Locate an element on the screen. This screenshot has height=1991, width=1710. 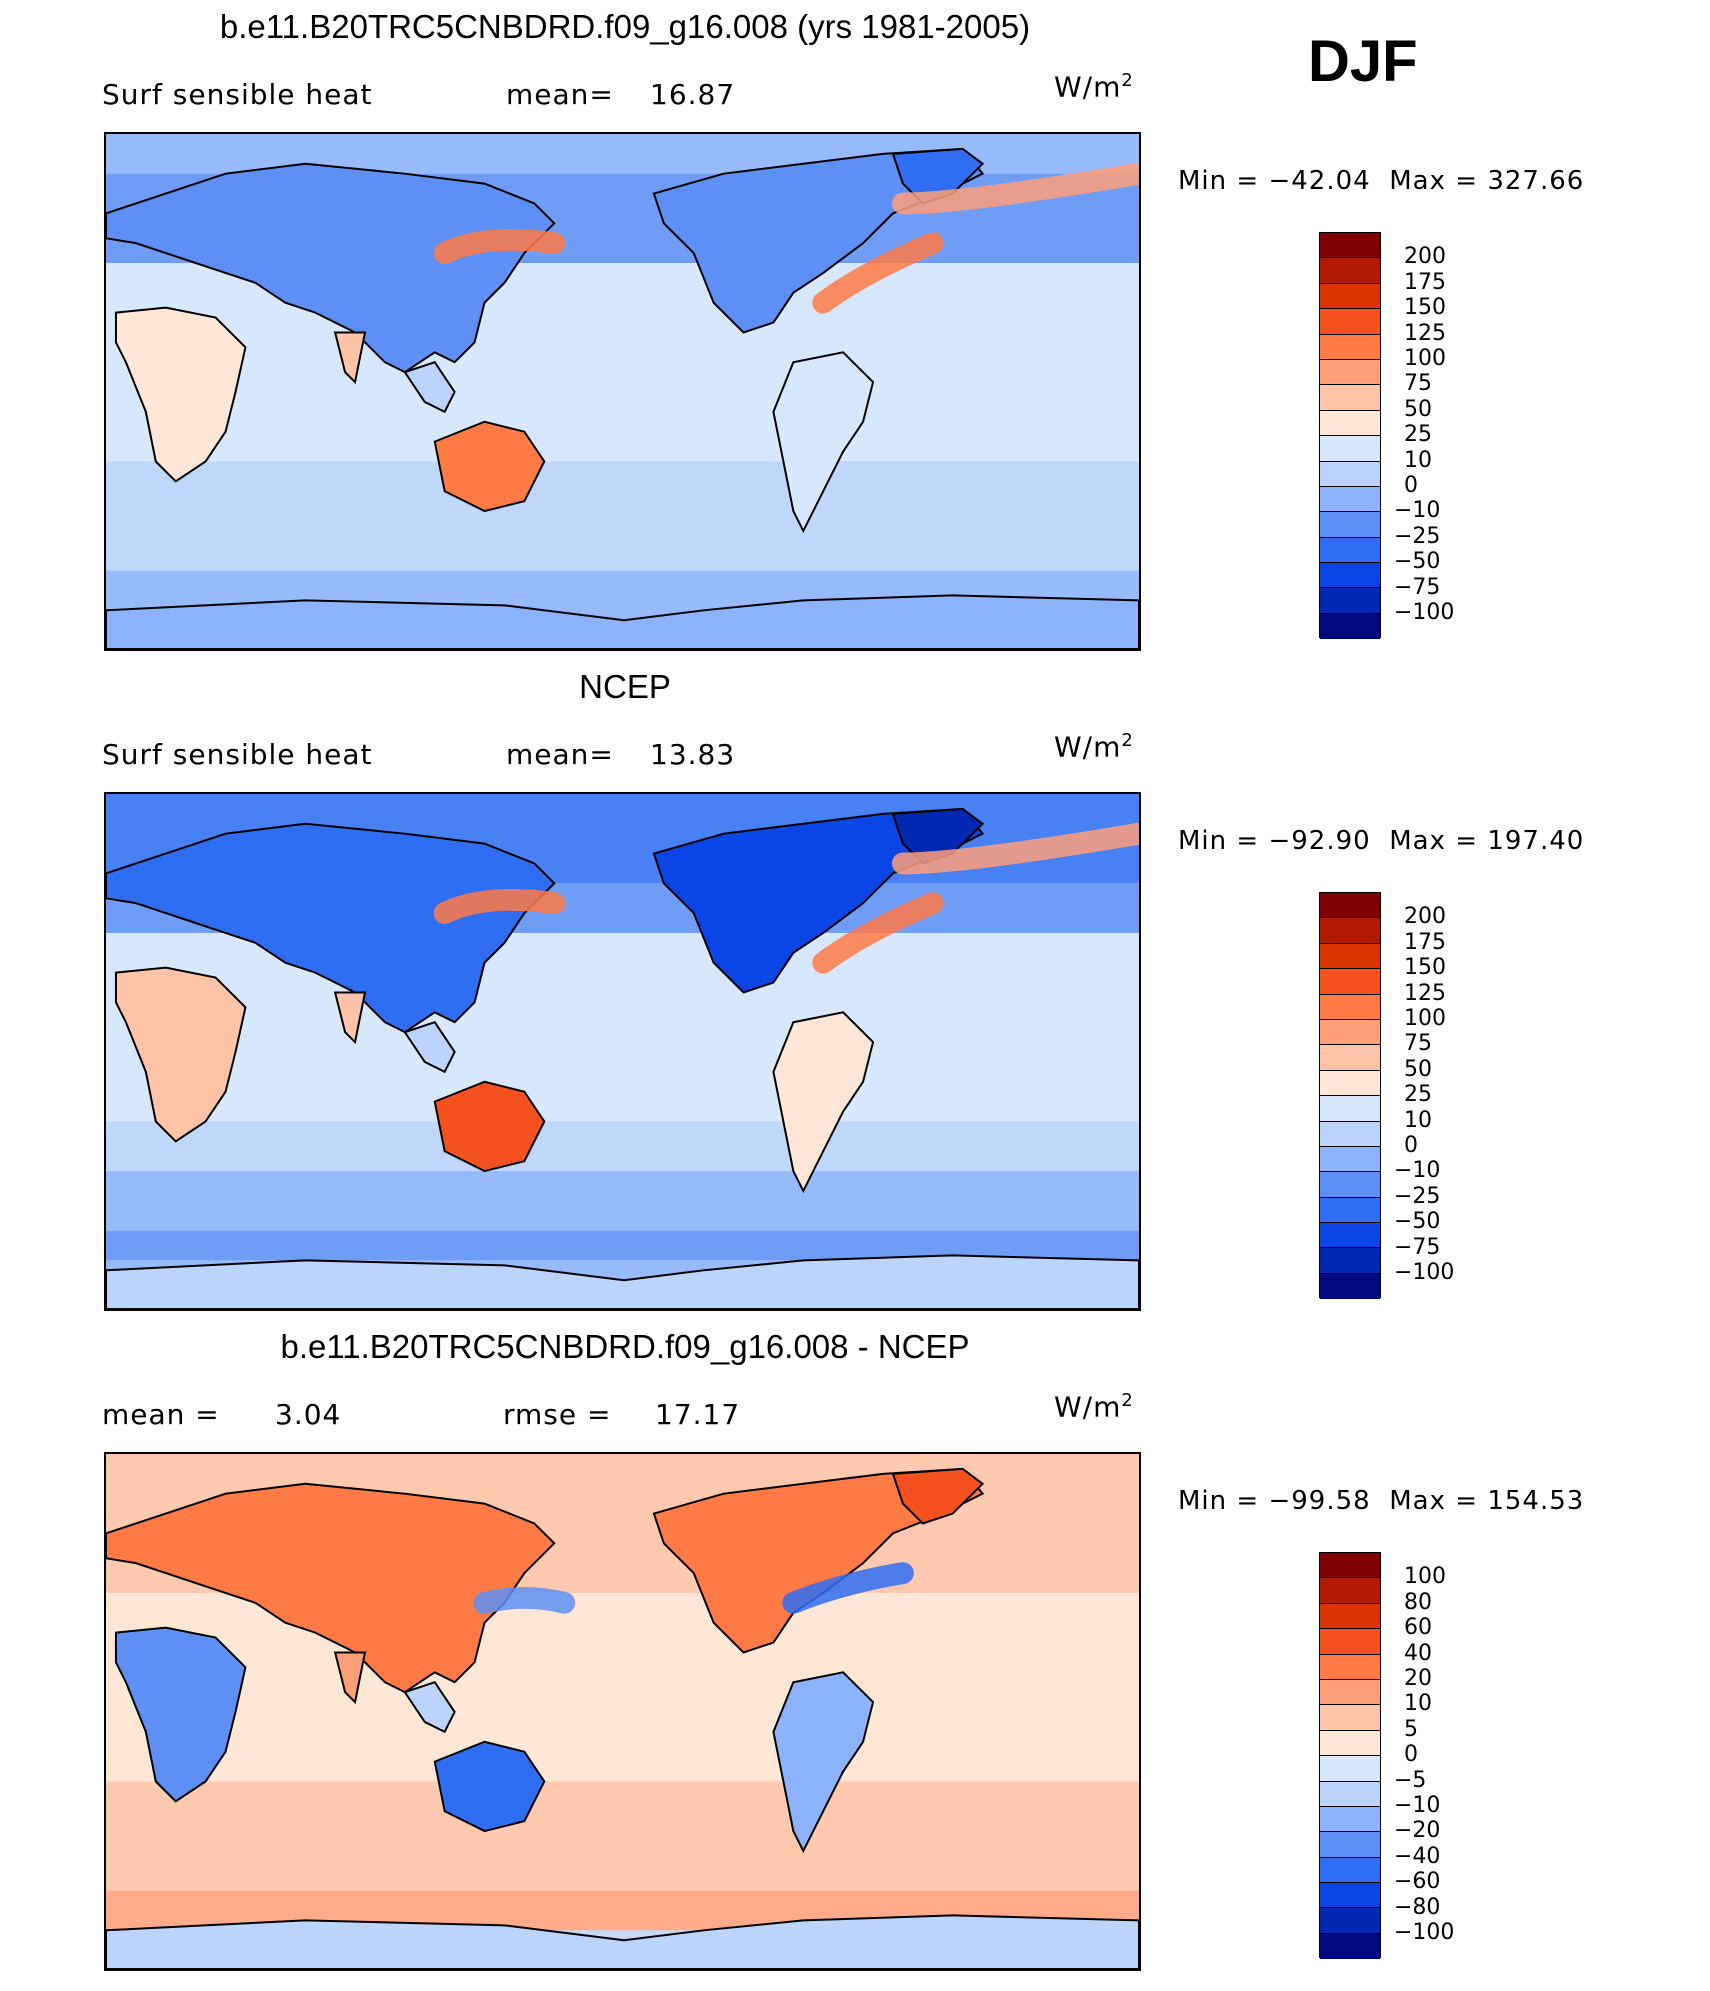
panel-title: NCEP is located at coordinates (625, 686).